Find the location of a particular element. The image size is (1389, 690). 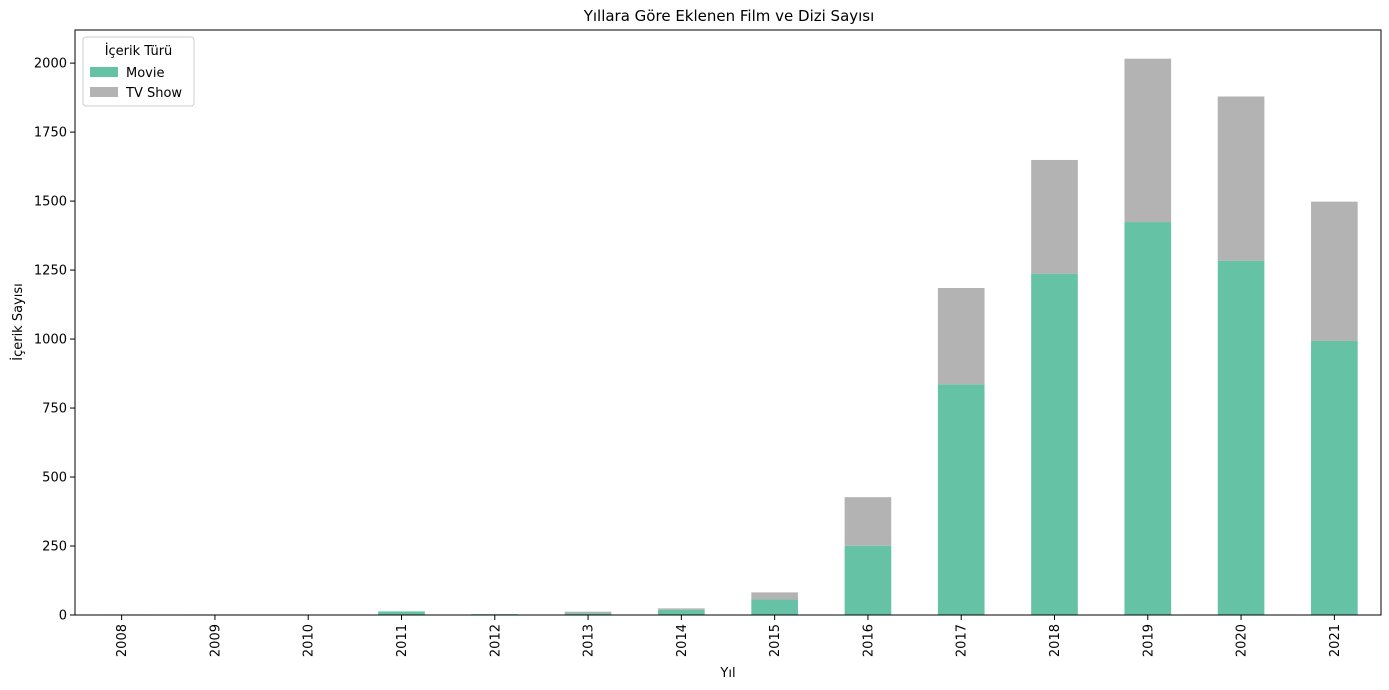

bar-tv-show-2013 is located at coordinates (588, 612).